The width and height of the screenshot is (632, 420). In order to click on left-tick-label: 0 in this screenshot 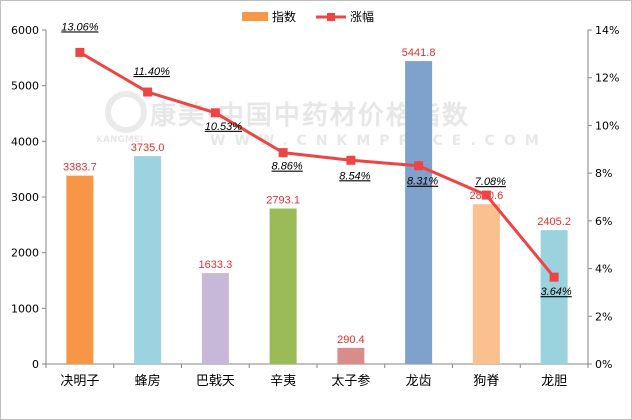, I will do `click(35, 364)`.